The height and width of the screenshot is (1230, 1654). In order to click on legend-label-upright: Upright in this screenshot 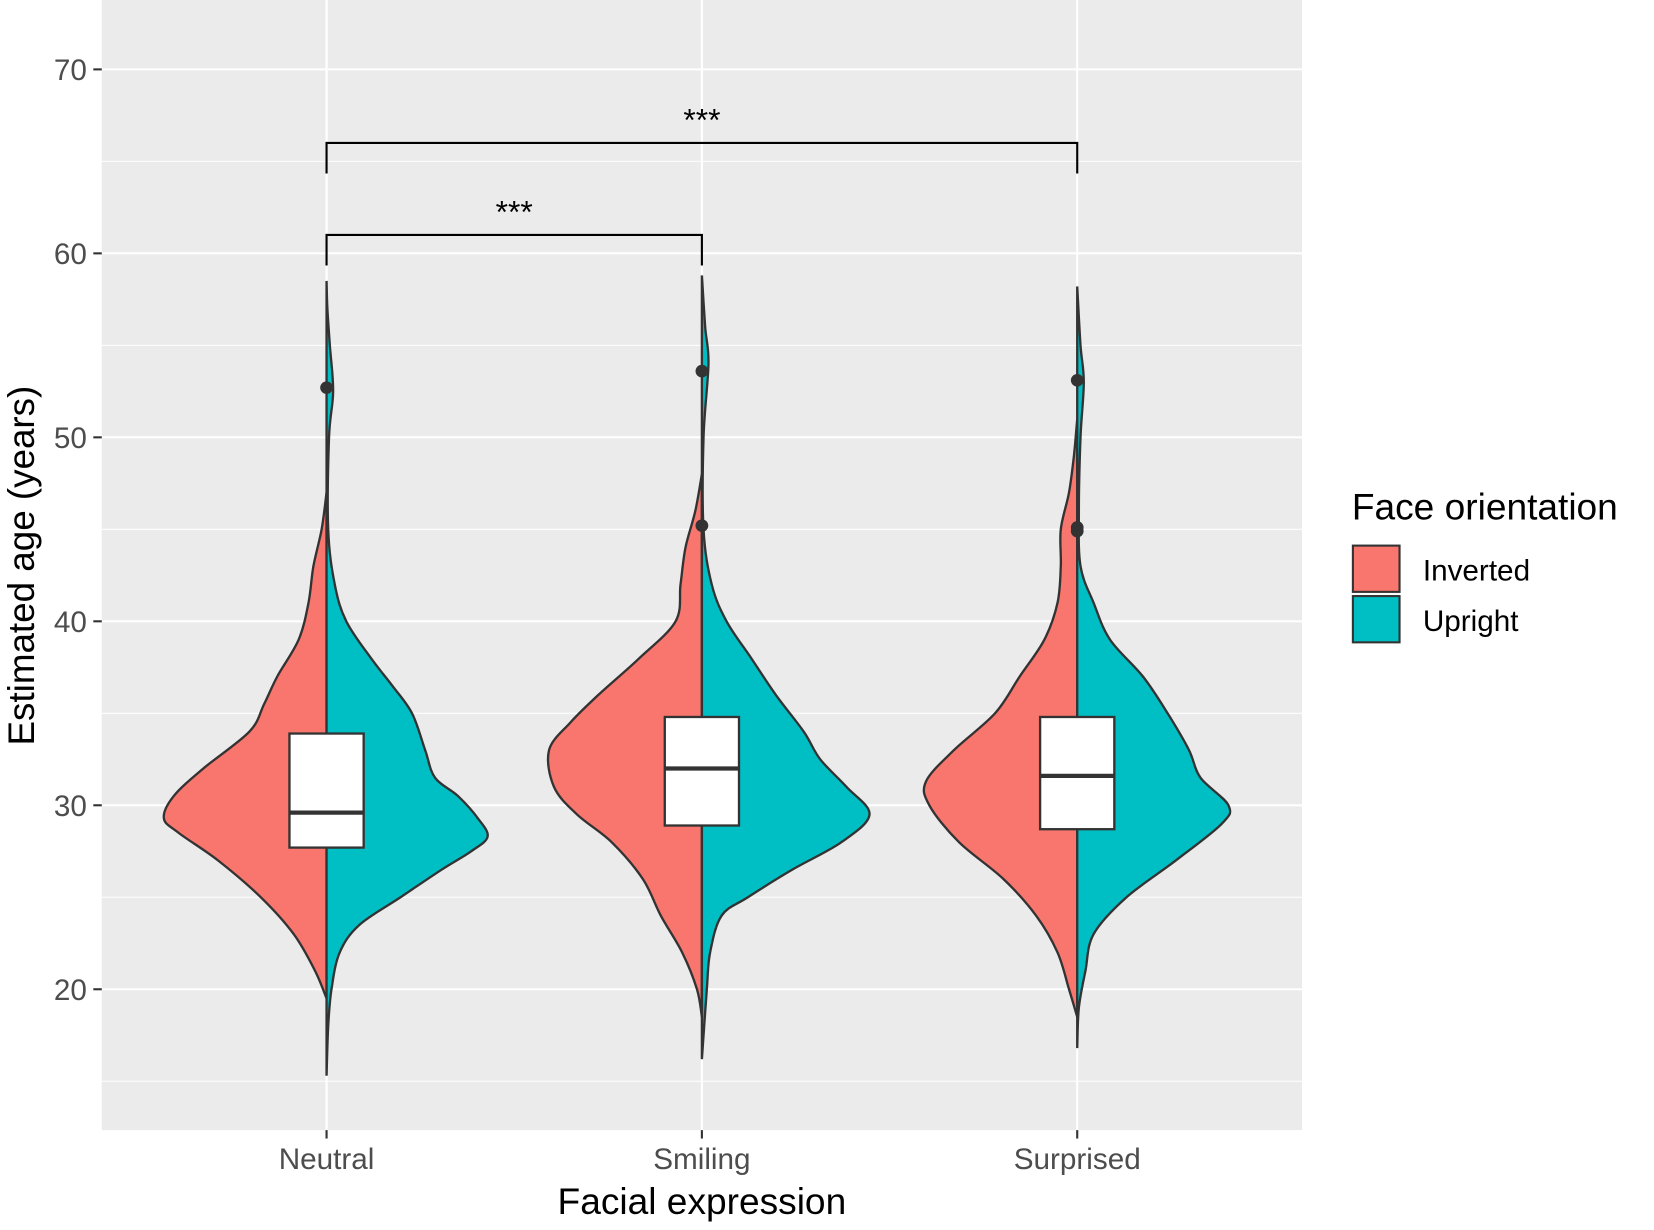, I will do `click(1471, 621)`.